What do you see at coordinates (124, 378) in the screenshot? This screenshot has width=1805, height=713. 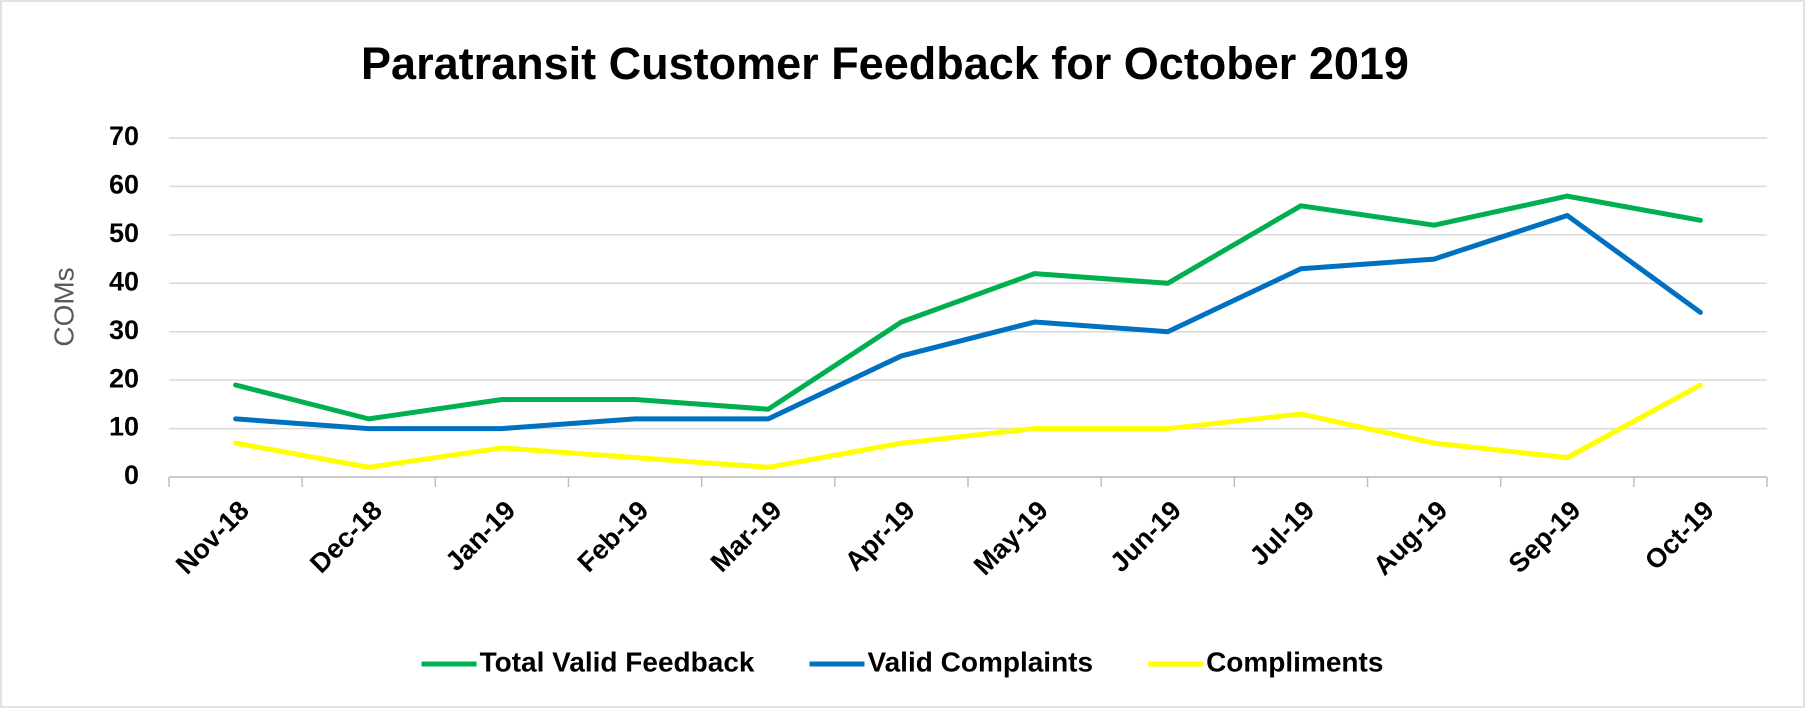 I see `y-tick-label: 20` at bounding box center [124, 378].